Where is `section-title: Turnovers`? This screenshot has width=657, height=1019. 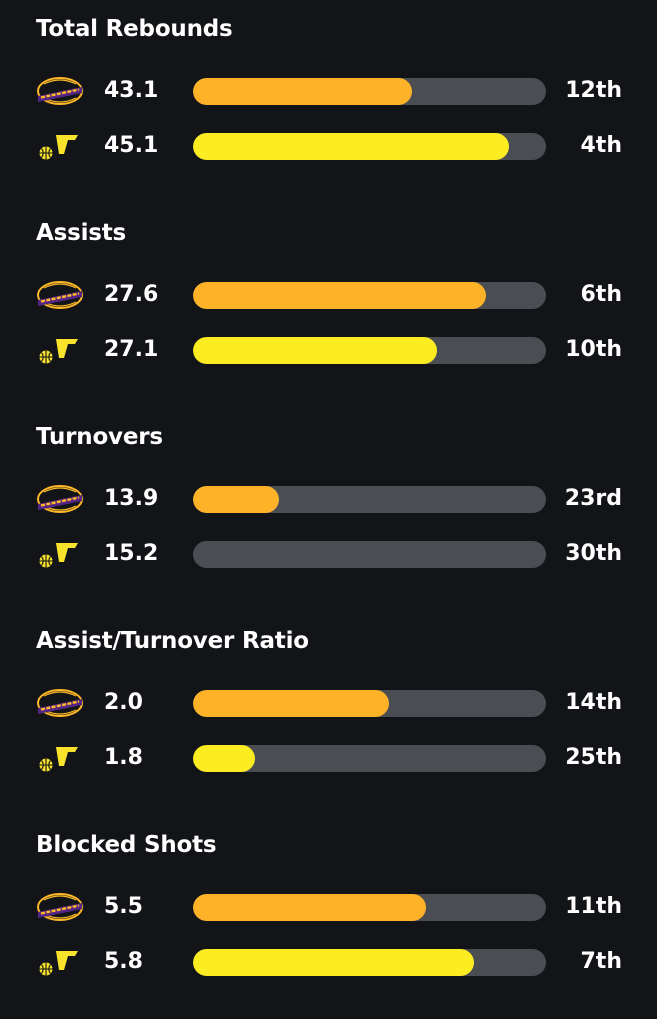
section-title: Turnovers is located at coordinates (99, 437).